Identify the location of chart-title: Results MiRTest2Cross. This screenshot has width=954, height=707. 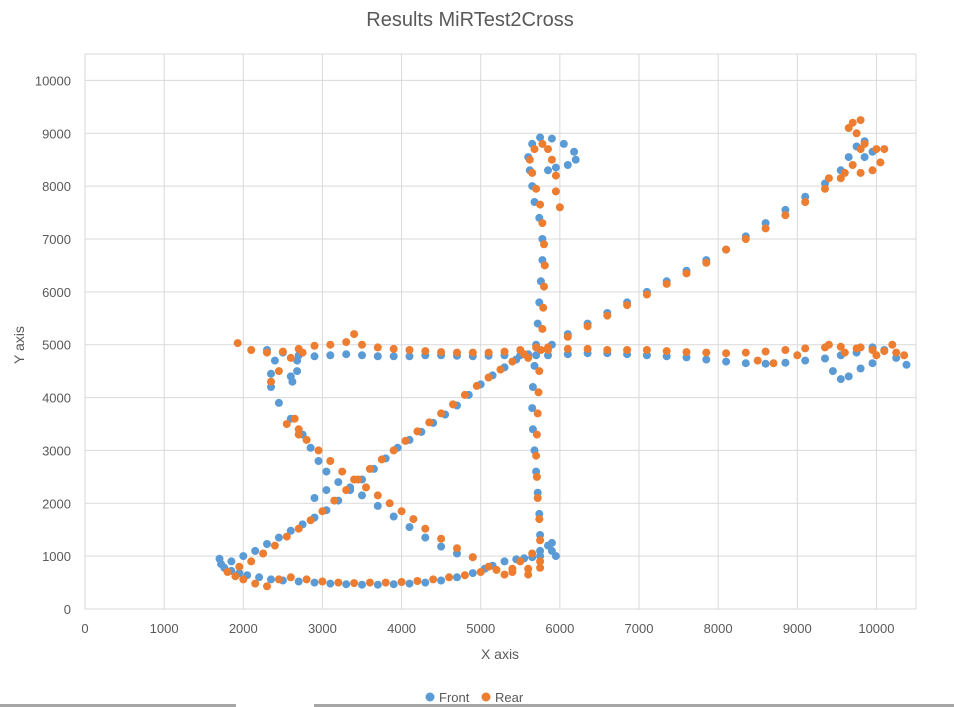
(469, 20).